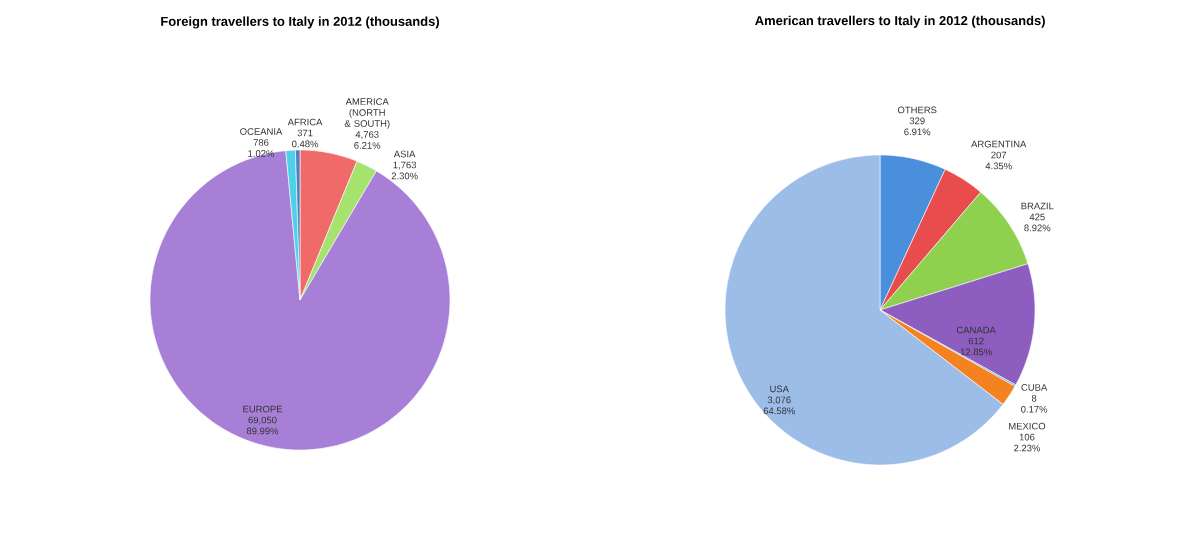 This screenshot has height=549, width=1197. What do you see at coordinates (998, 166) in the screenshot?
I see `text: 4.35%` at bounding box center [998, 166].